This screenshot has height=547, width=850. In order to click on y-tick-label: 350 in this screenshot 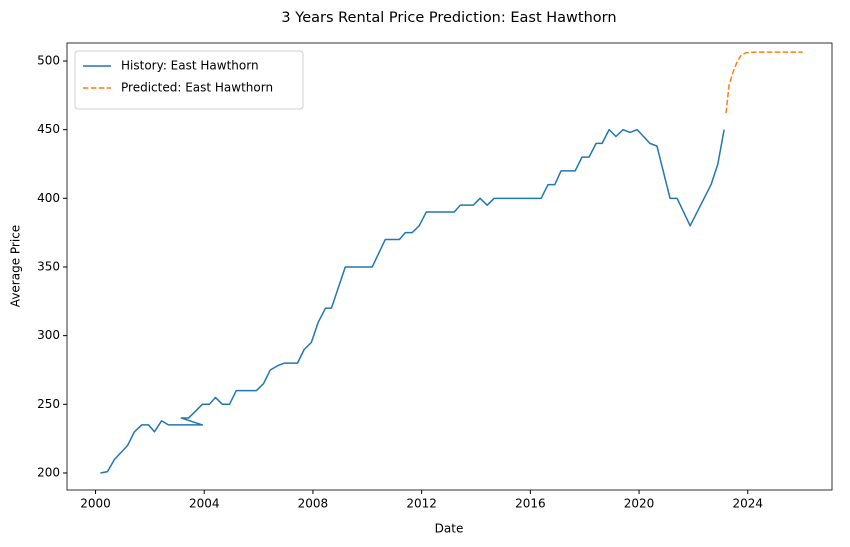, I will do `click(48, 266)`.